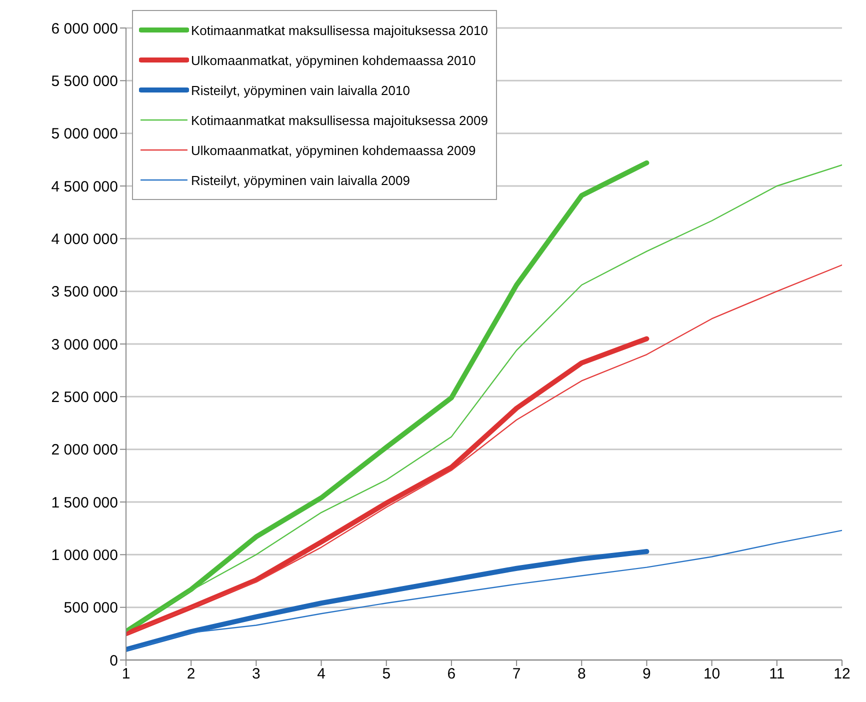 The image size is (866, 702). Describe the element at coordinates (84, 397) in the screenshot. I see `y-tick-label: 2 500 000` at that location.